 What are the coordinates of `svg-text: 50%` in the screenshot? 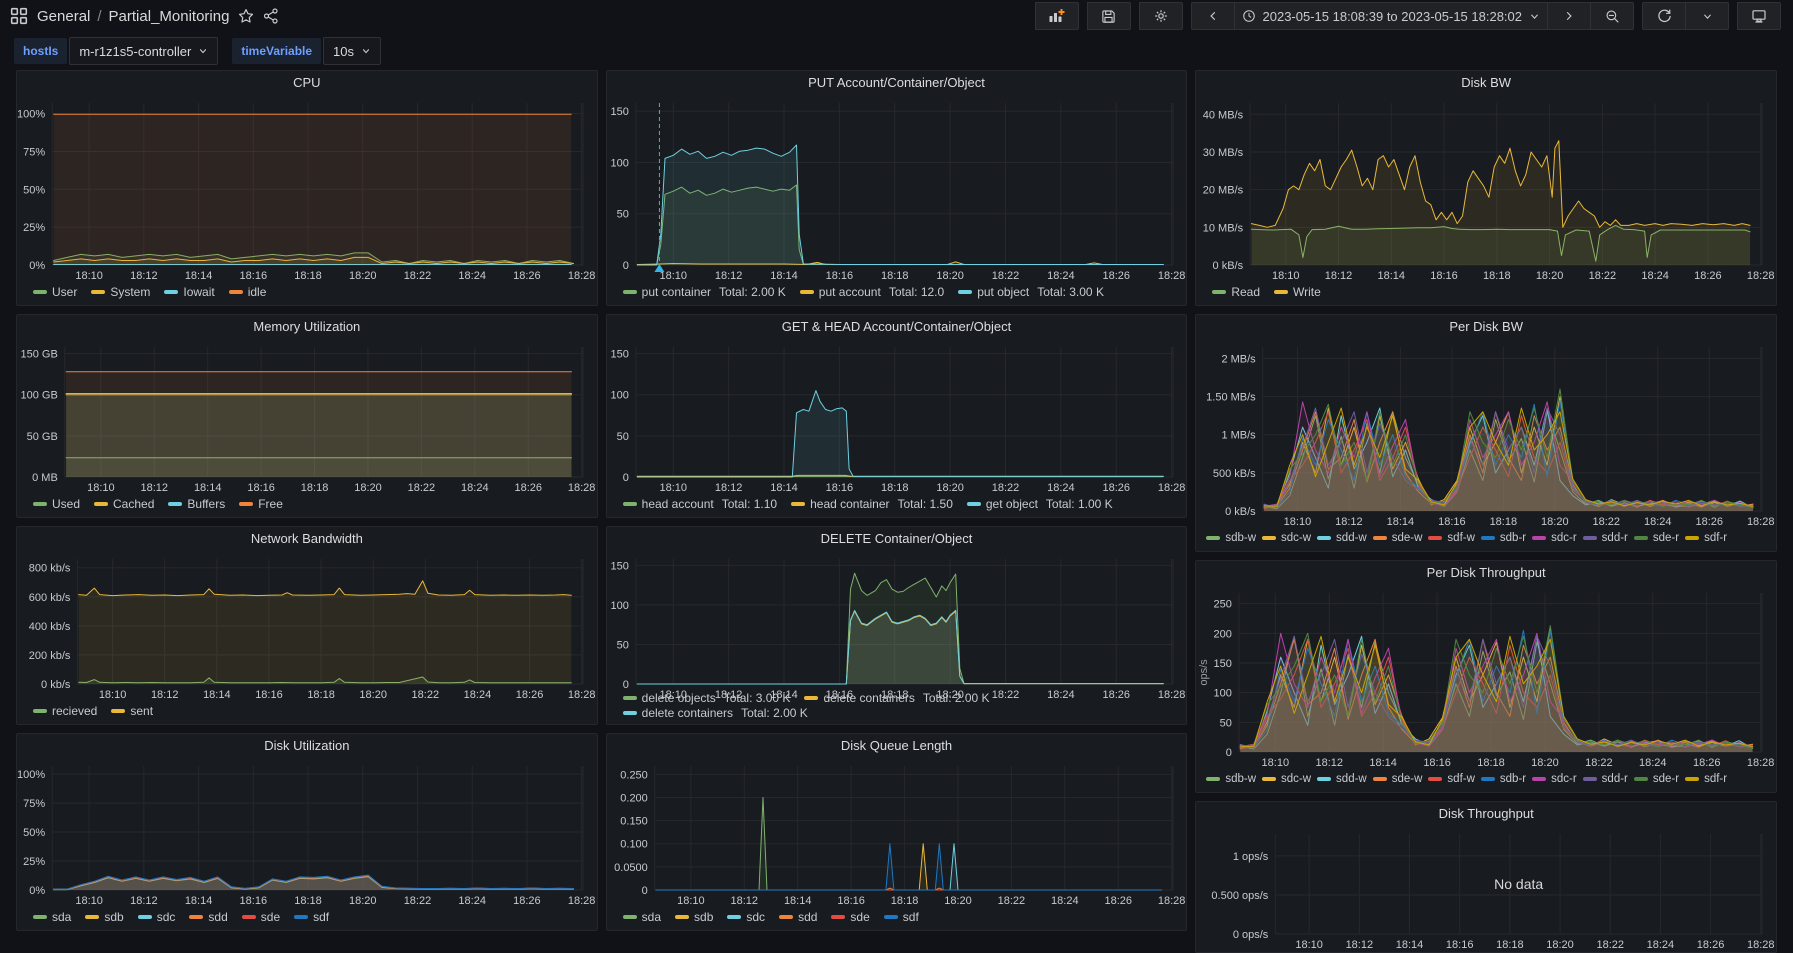 It's located at (34, 190).